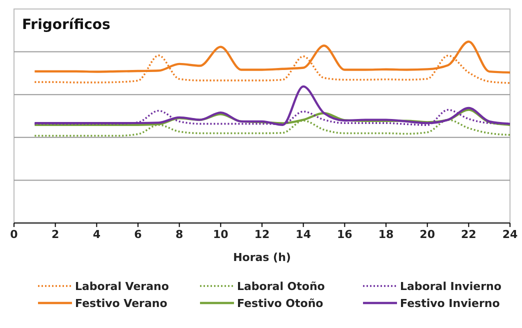  What do you see at coordinates (56, 234) in the screenshot?
I see `x-tick-label: 2` at bounding box center [56, 234].